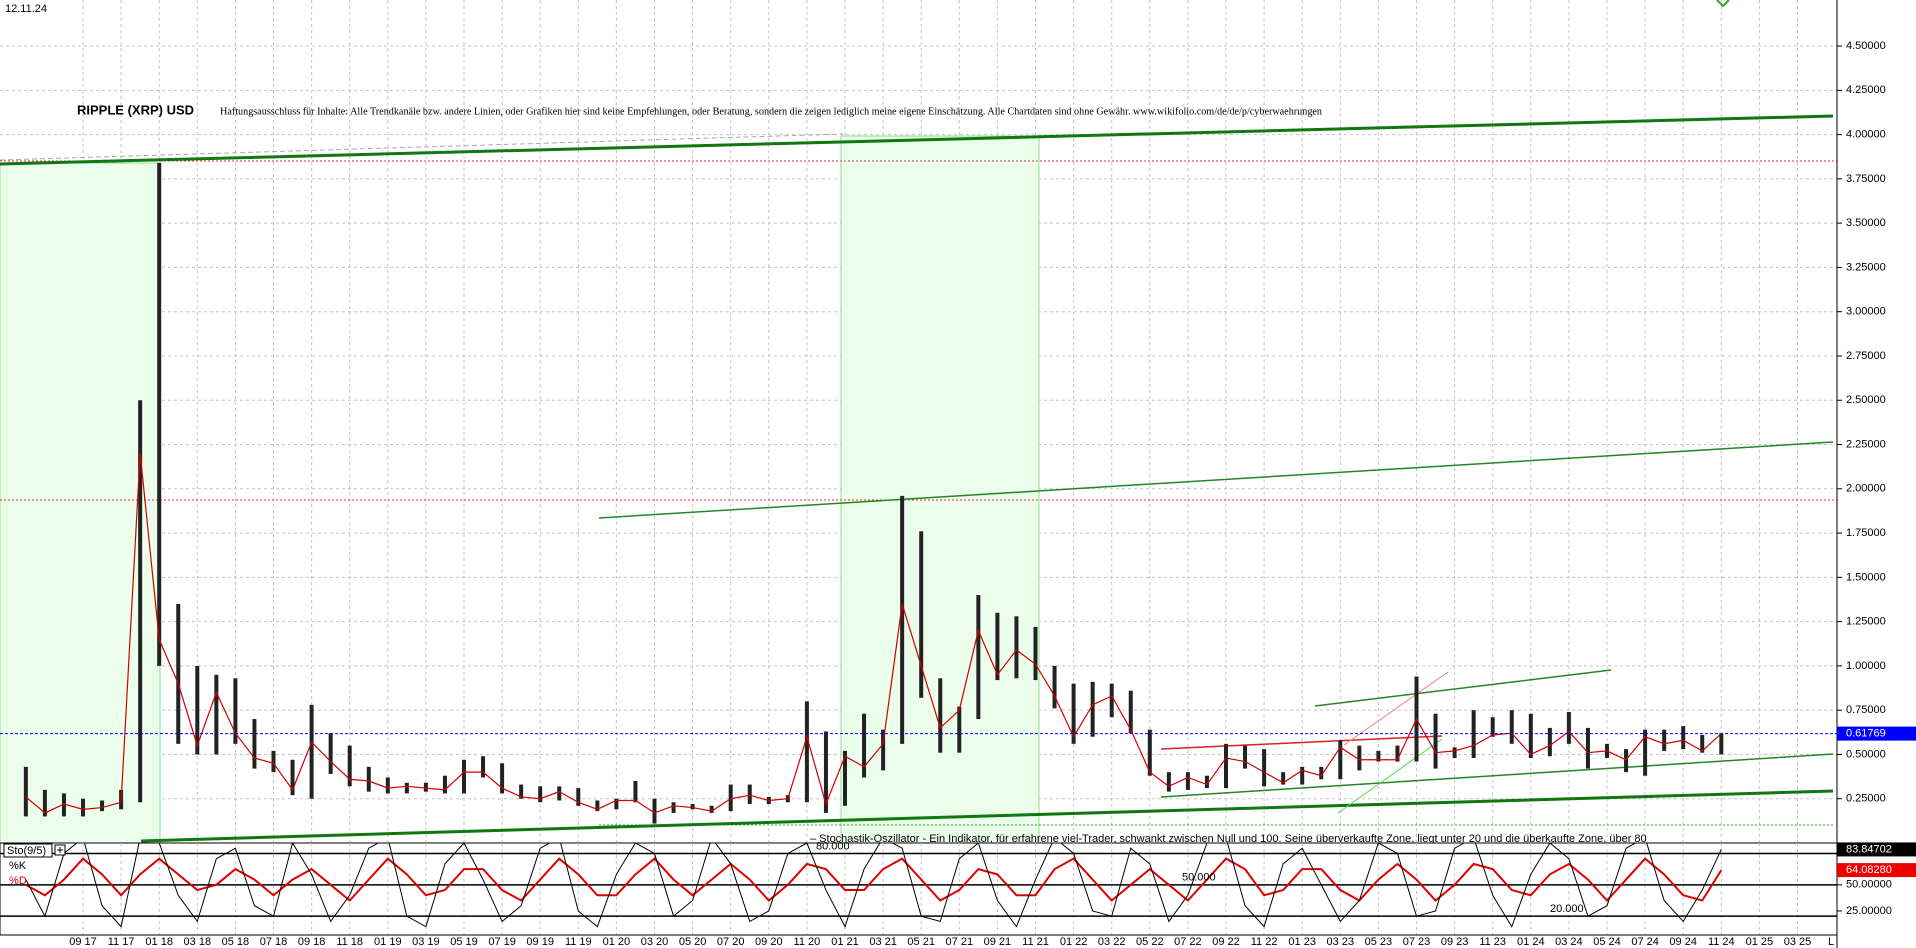 The width and height of the screenshot is (1916, 948). What do you see at coordinates (502, 942) in the screenshot?
I see `x-tick-label: 07 19` at bounding box center [502, 942].